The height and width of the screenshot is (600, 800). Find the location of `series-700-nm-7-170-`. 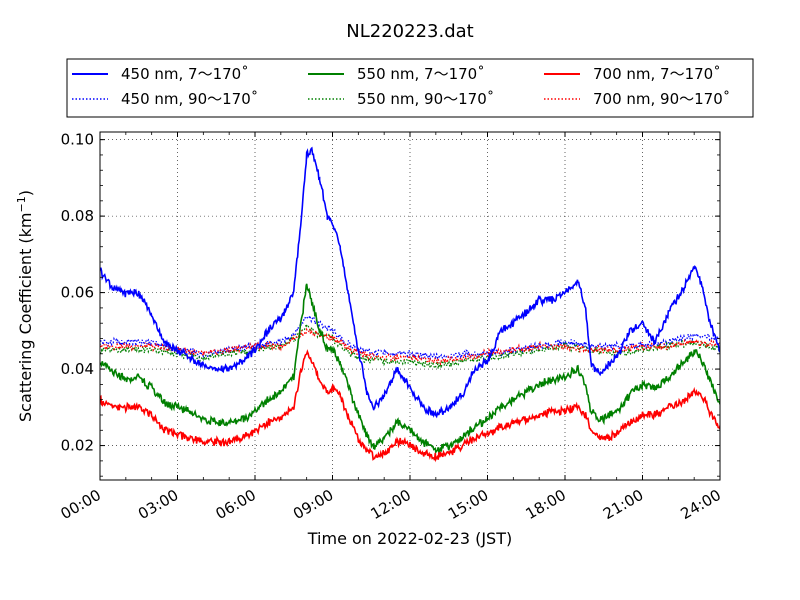

series-700-nm-7-170- is located at coordinates (410, 406).